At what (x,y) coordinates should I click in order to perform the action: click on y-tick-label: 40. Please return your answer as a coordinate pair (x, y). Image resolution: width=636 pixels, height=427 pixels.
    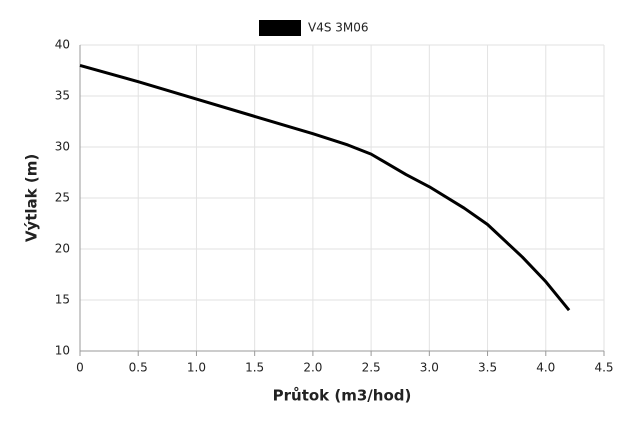
    Looking at the image, I should click on (62, 45).